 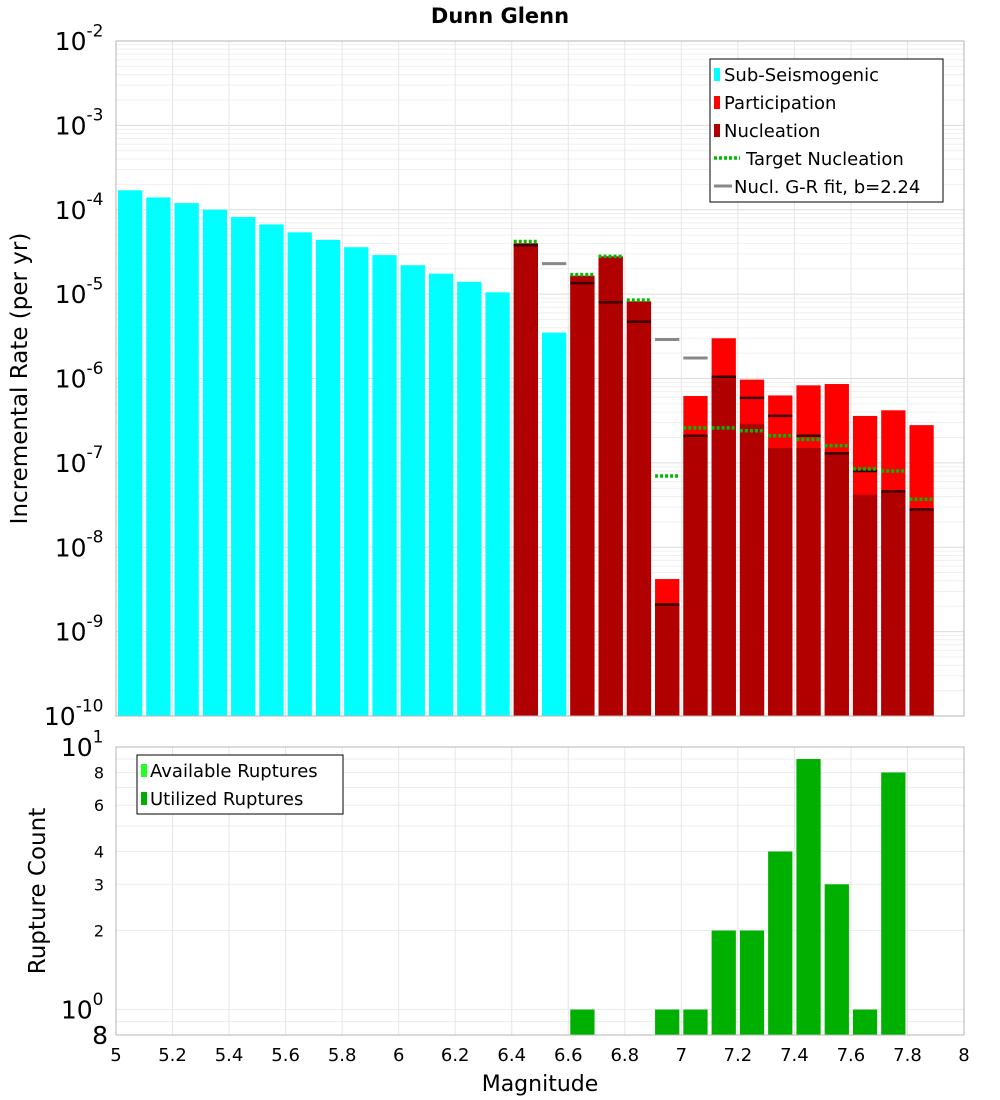 What do you see at coordinates (963, 1055) in the screenshot?
I see `x-tick-label: 8` at bounding box center [963, 1055].